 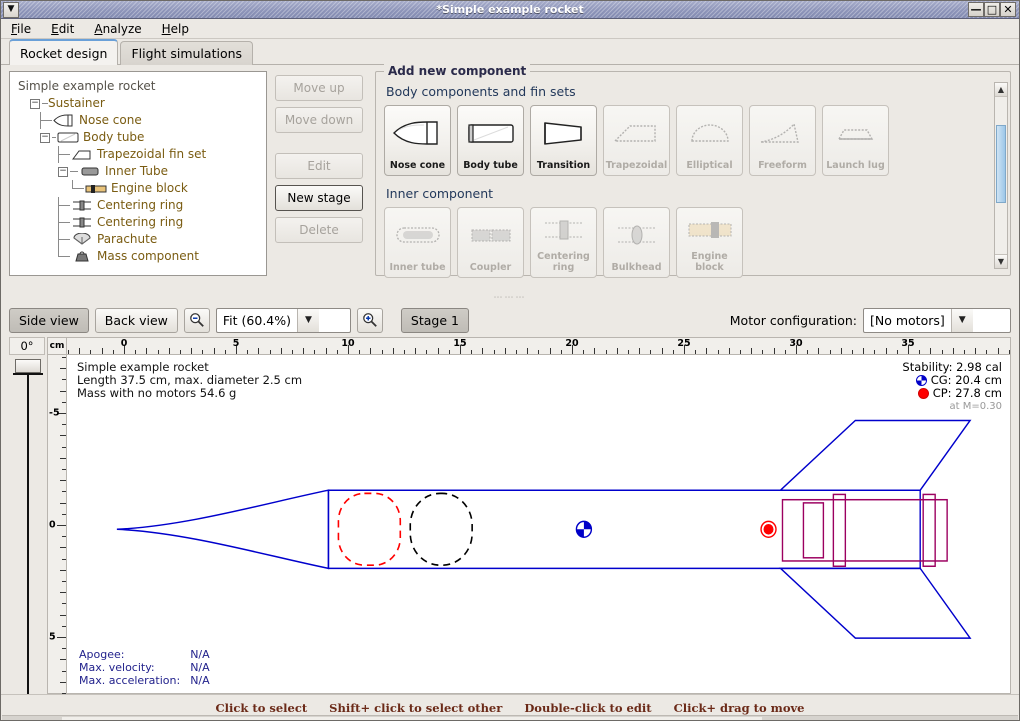 What do you see at coordinates (976, 9) in the screenshot?
I see `minimize-button: —` at bounding box center [976, 9].